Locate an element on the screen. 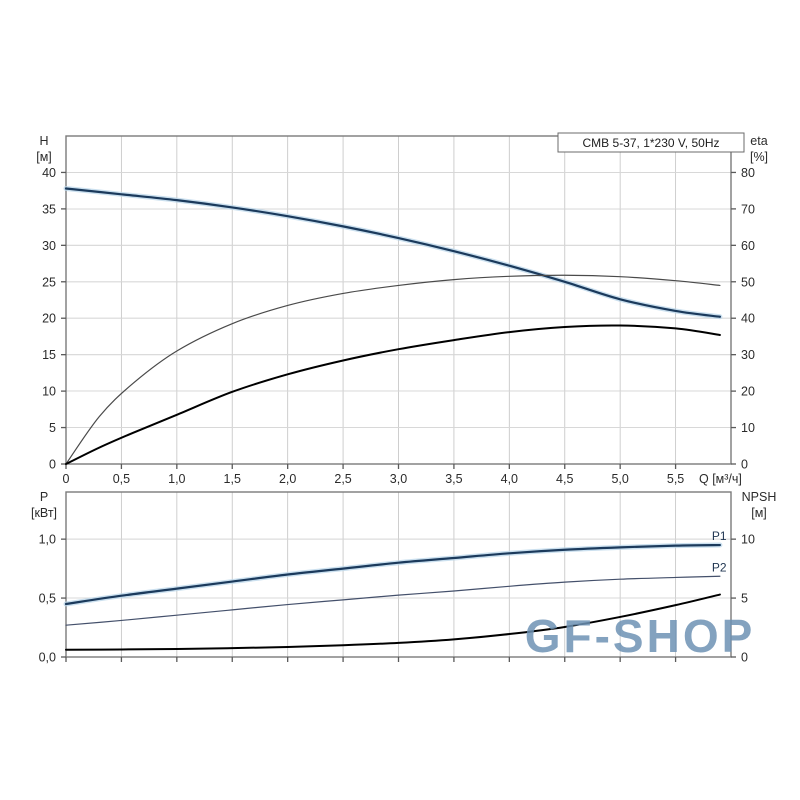  upper-ytick-label-6: 30 is located at coordinates (49, 246).